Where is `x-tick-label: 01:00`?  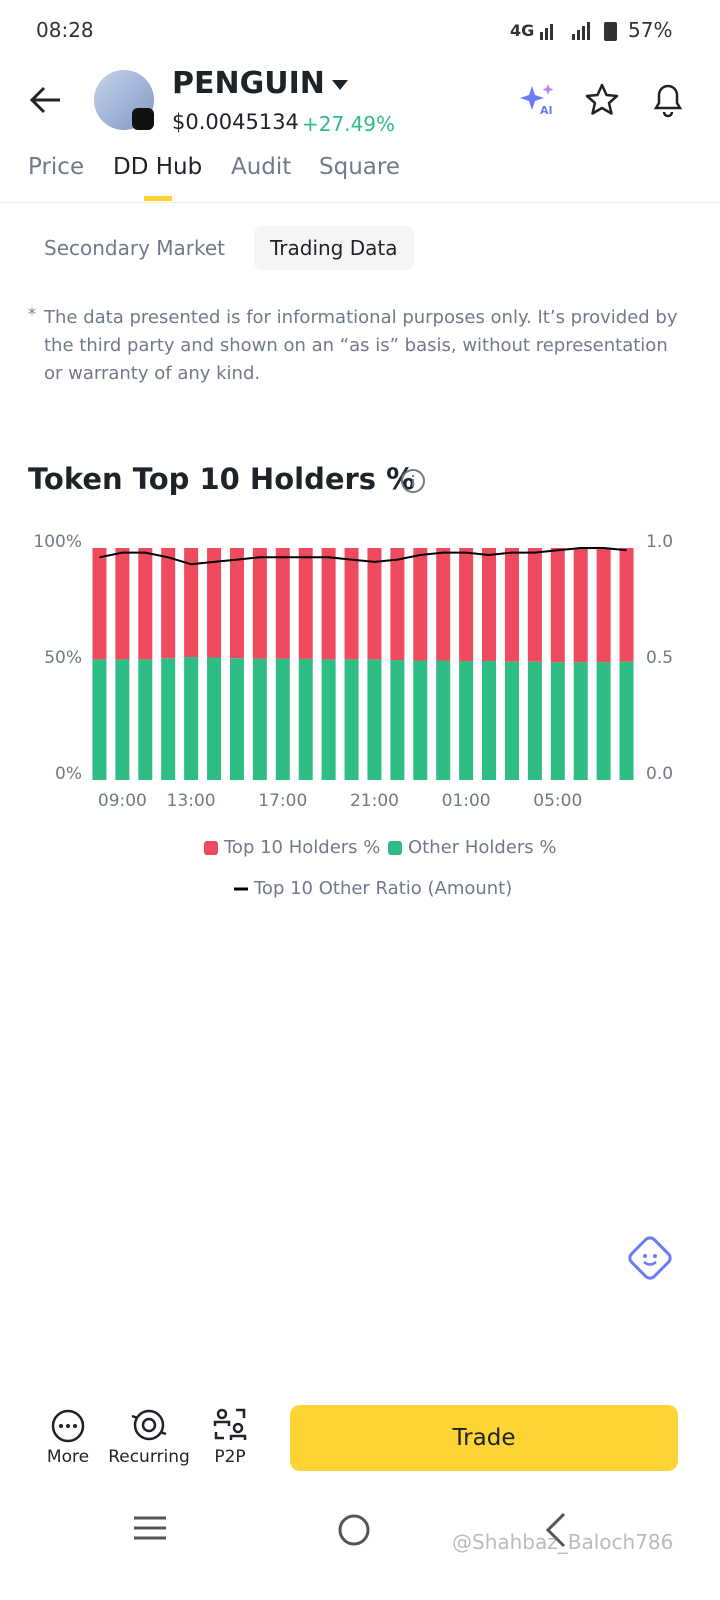
x-tick-label: 01:00 is located at coordinates (466, 801).